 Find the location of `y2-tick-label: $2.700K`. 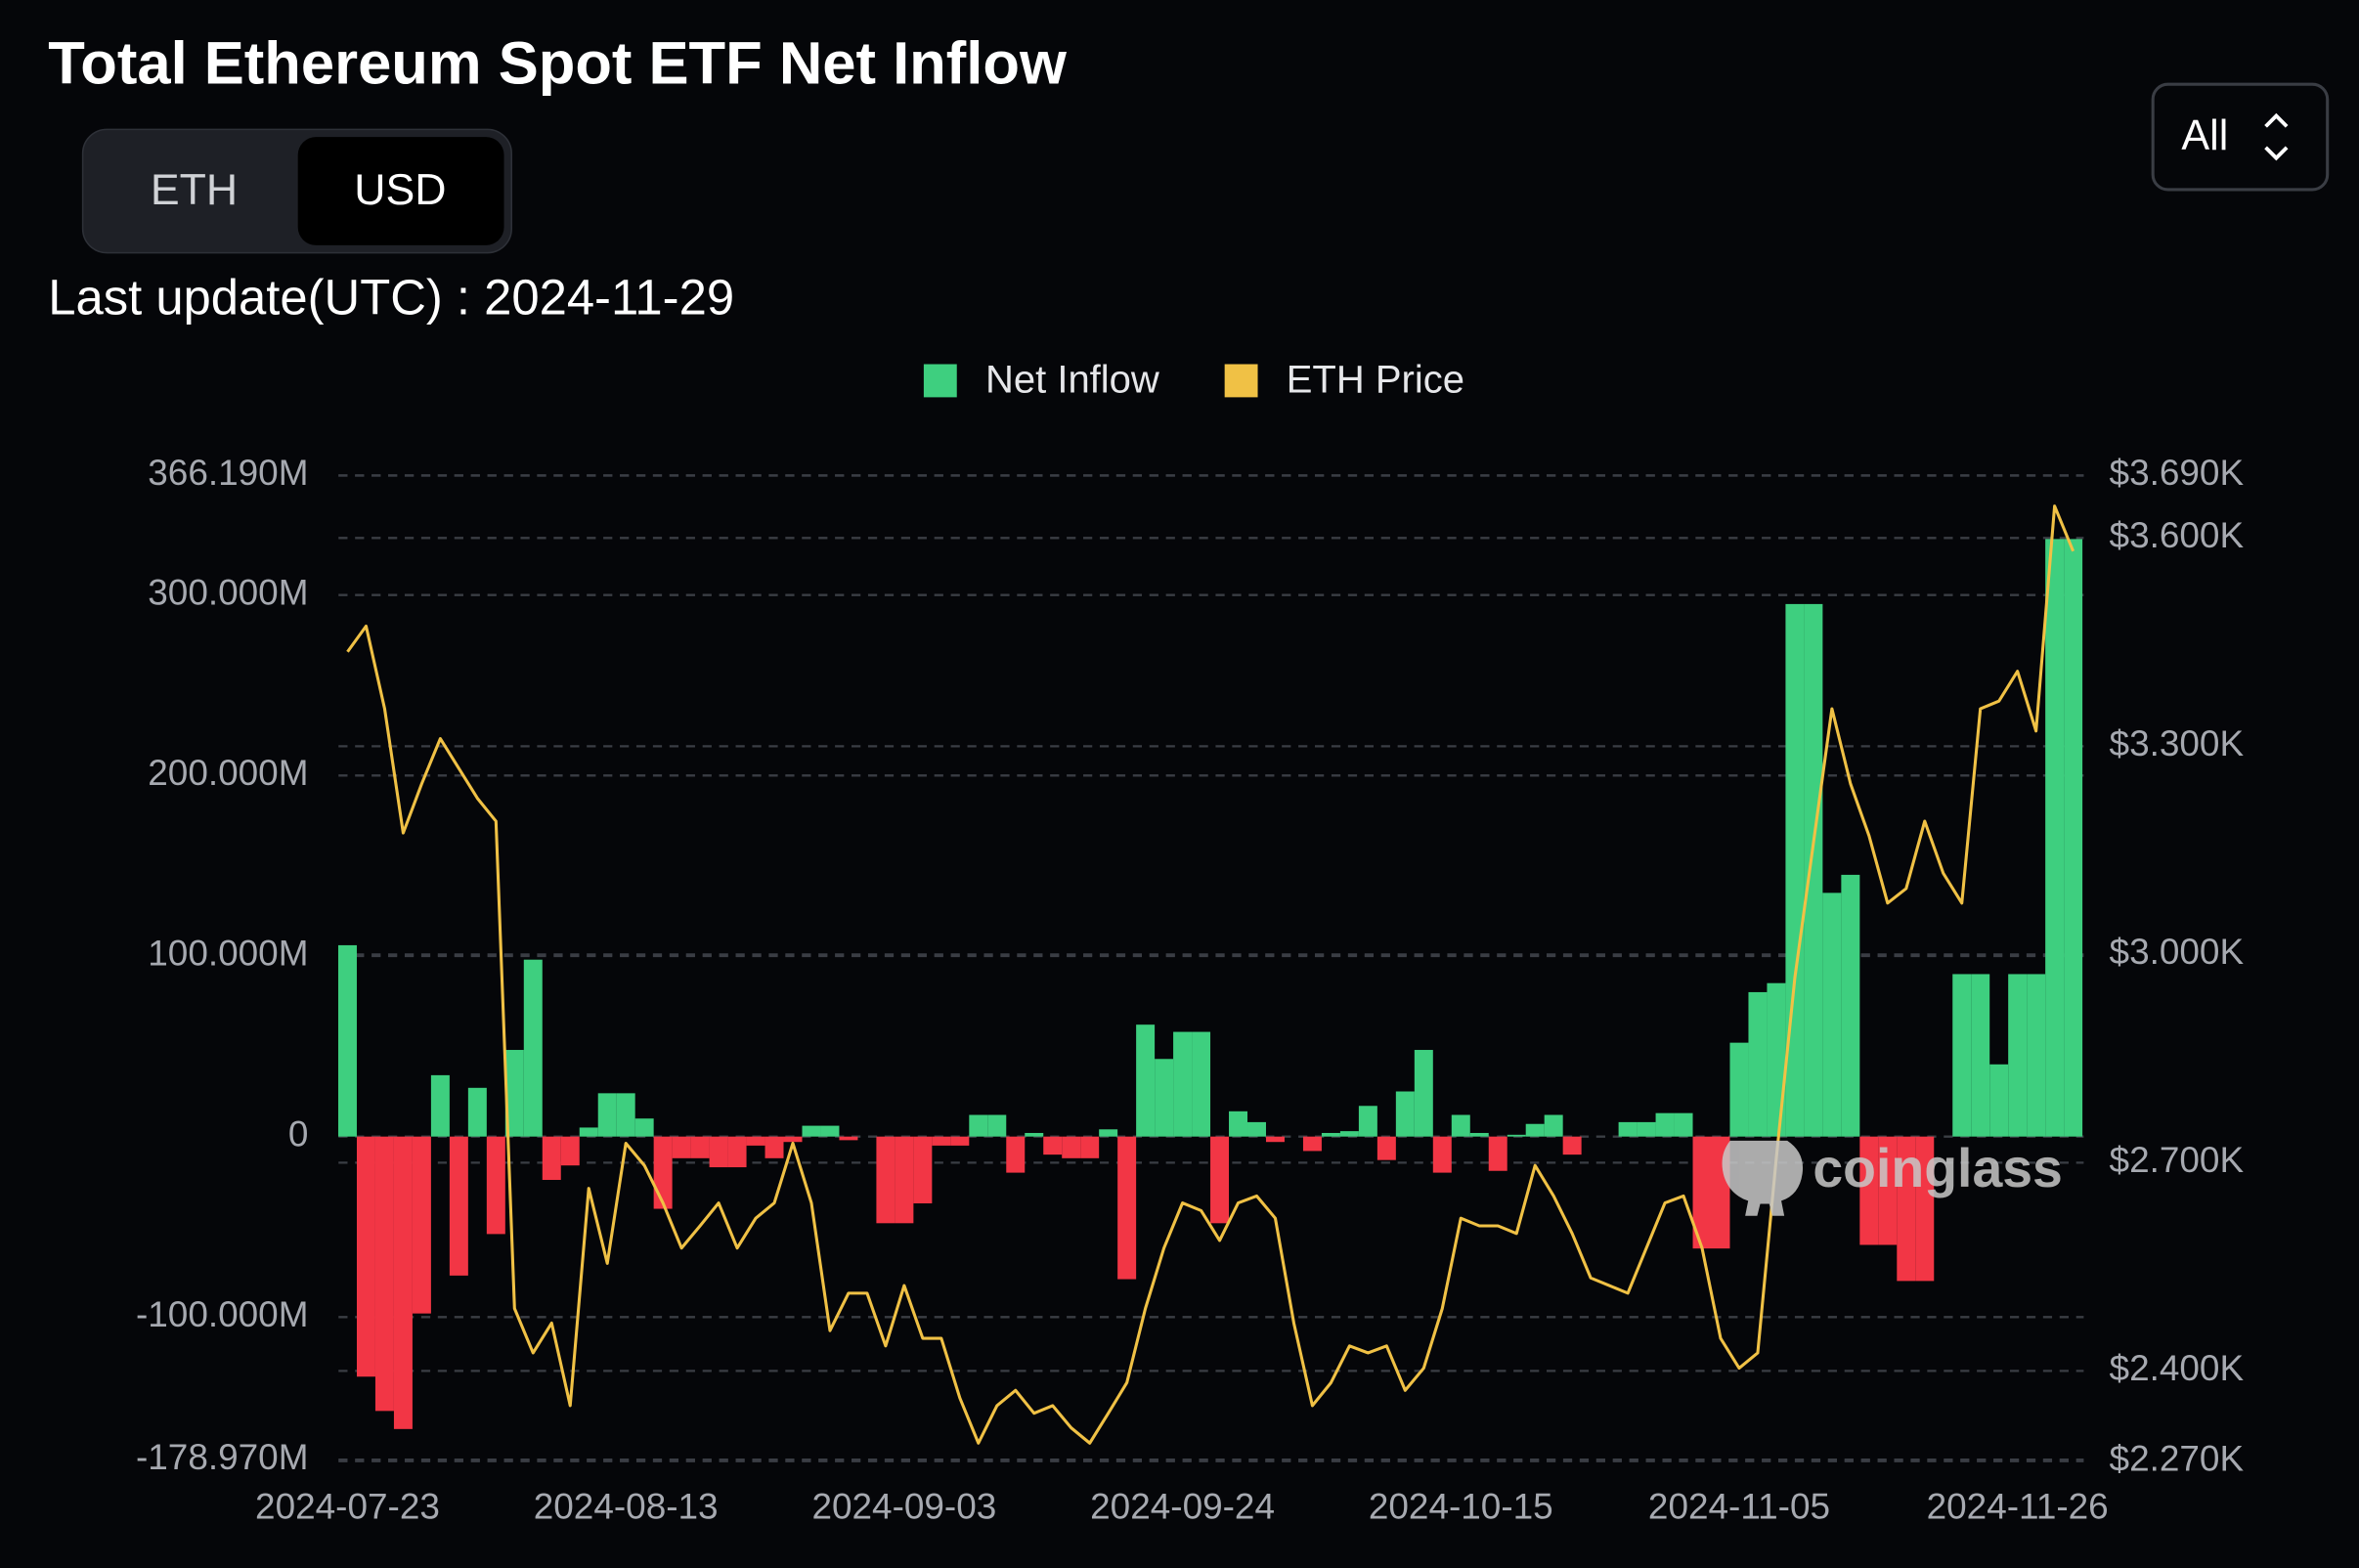

y2-tick-label: $2.700K is located at coordinates (2177, 1160).